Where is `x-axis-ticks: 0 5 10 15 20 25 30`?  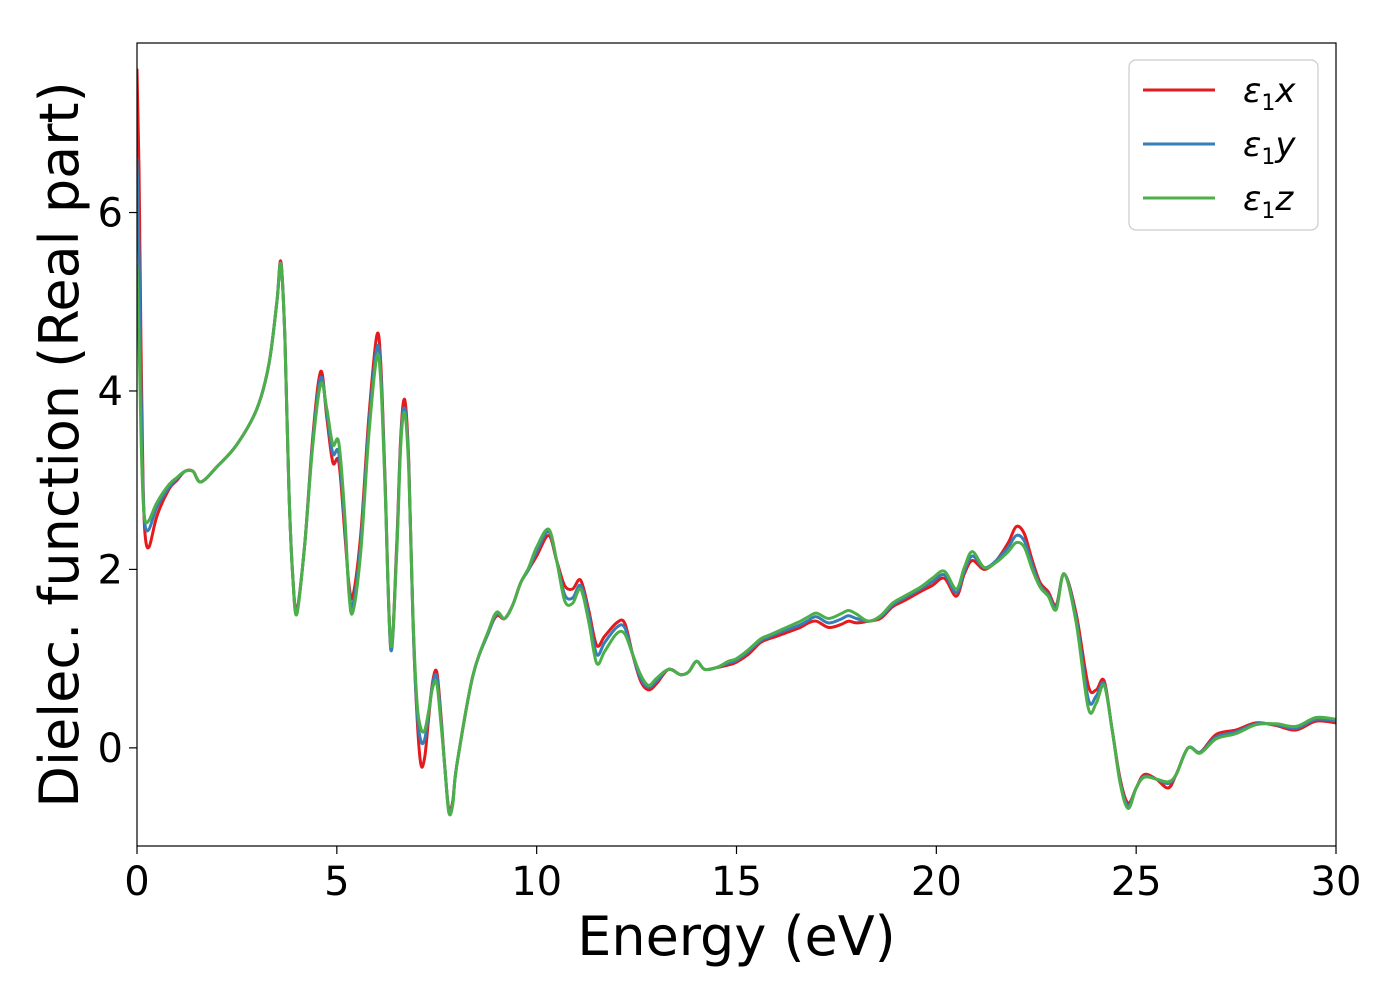 x-axis-ticks: 0 5 10 15 20 25 30 is located at coordinates (742, 875).